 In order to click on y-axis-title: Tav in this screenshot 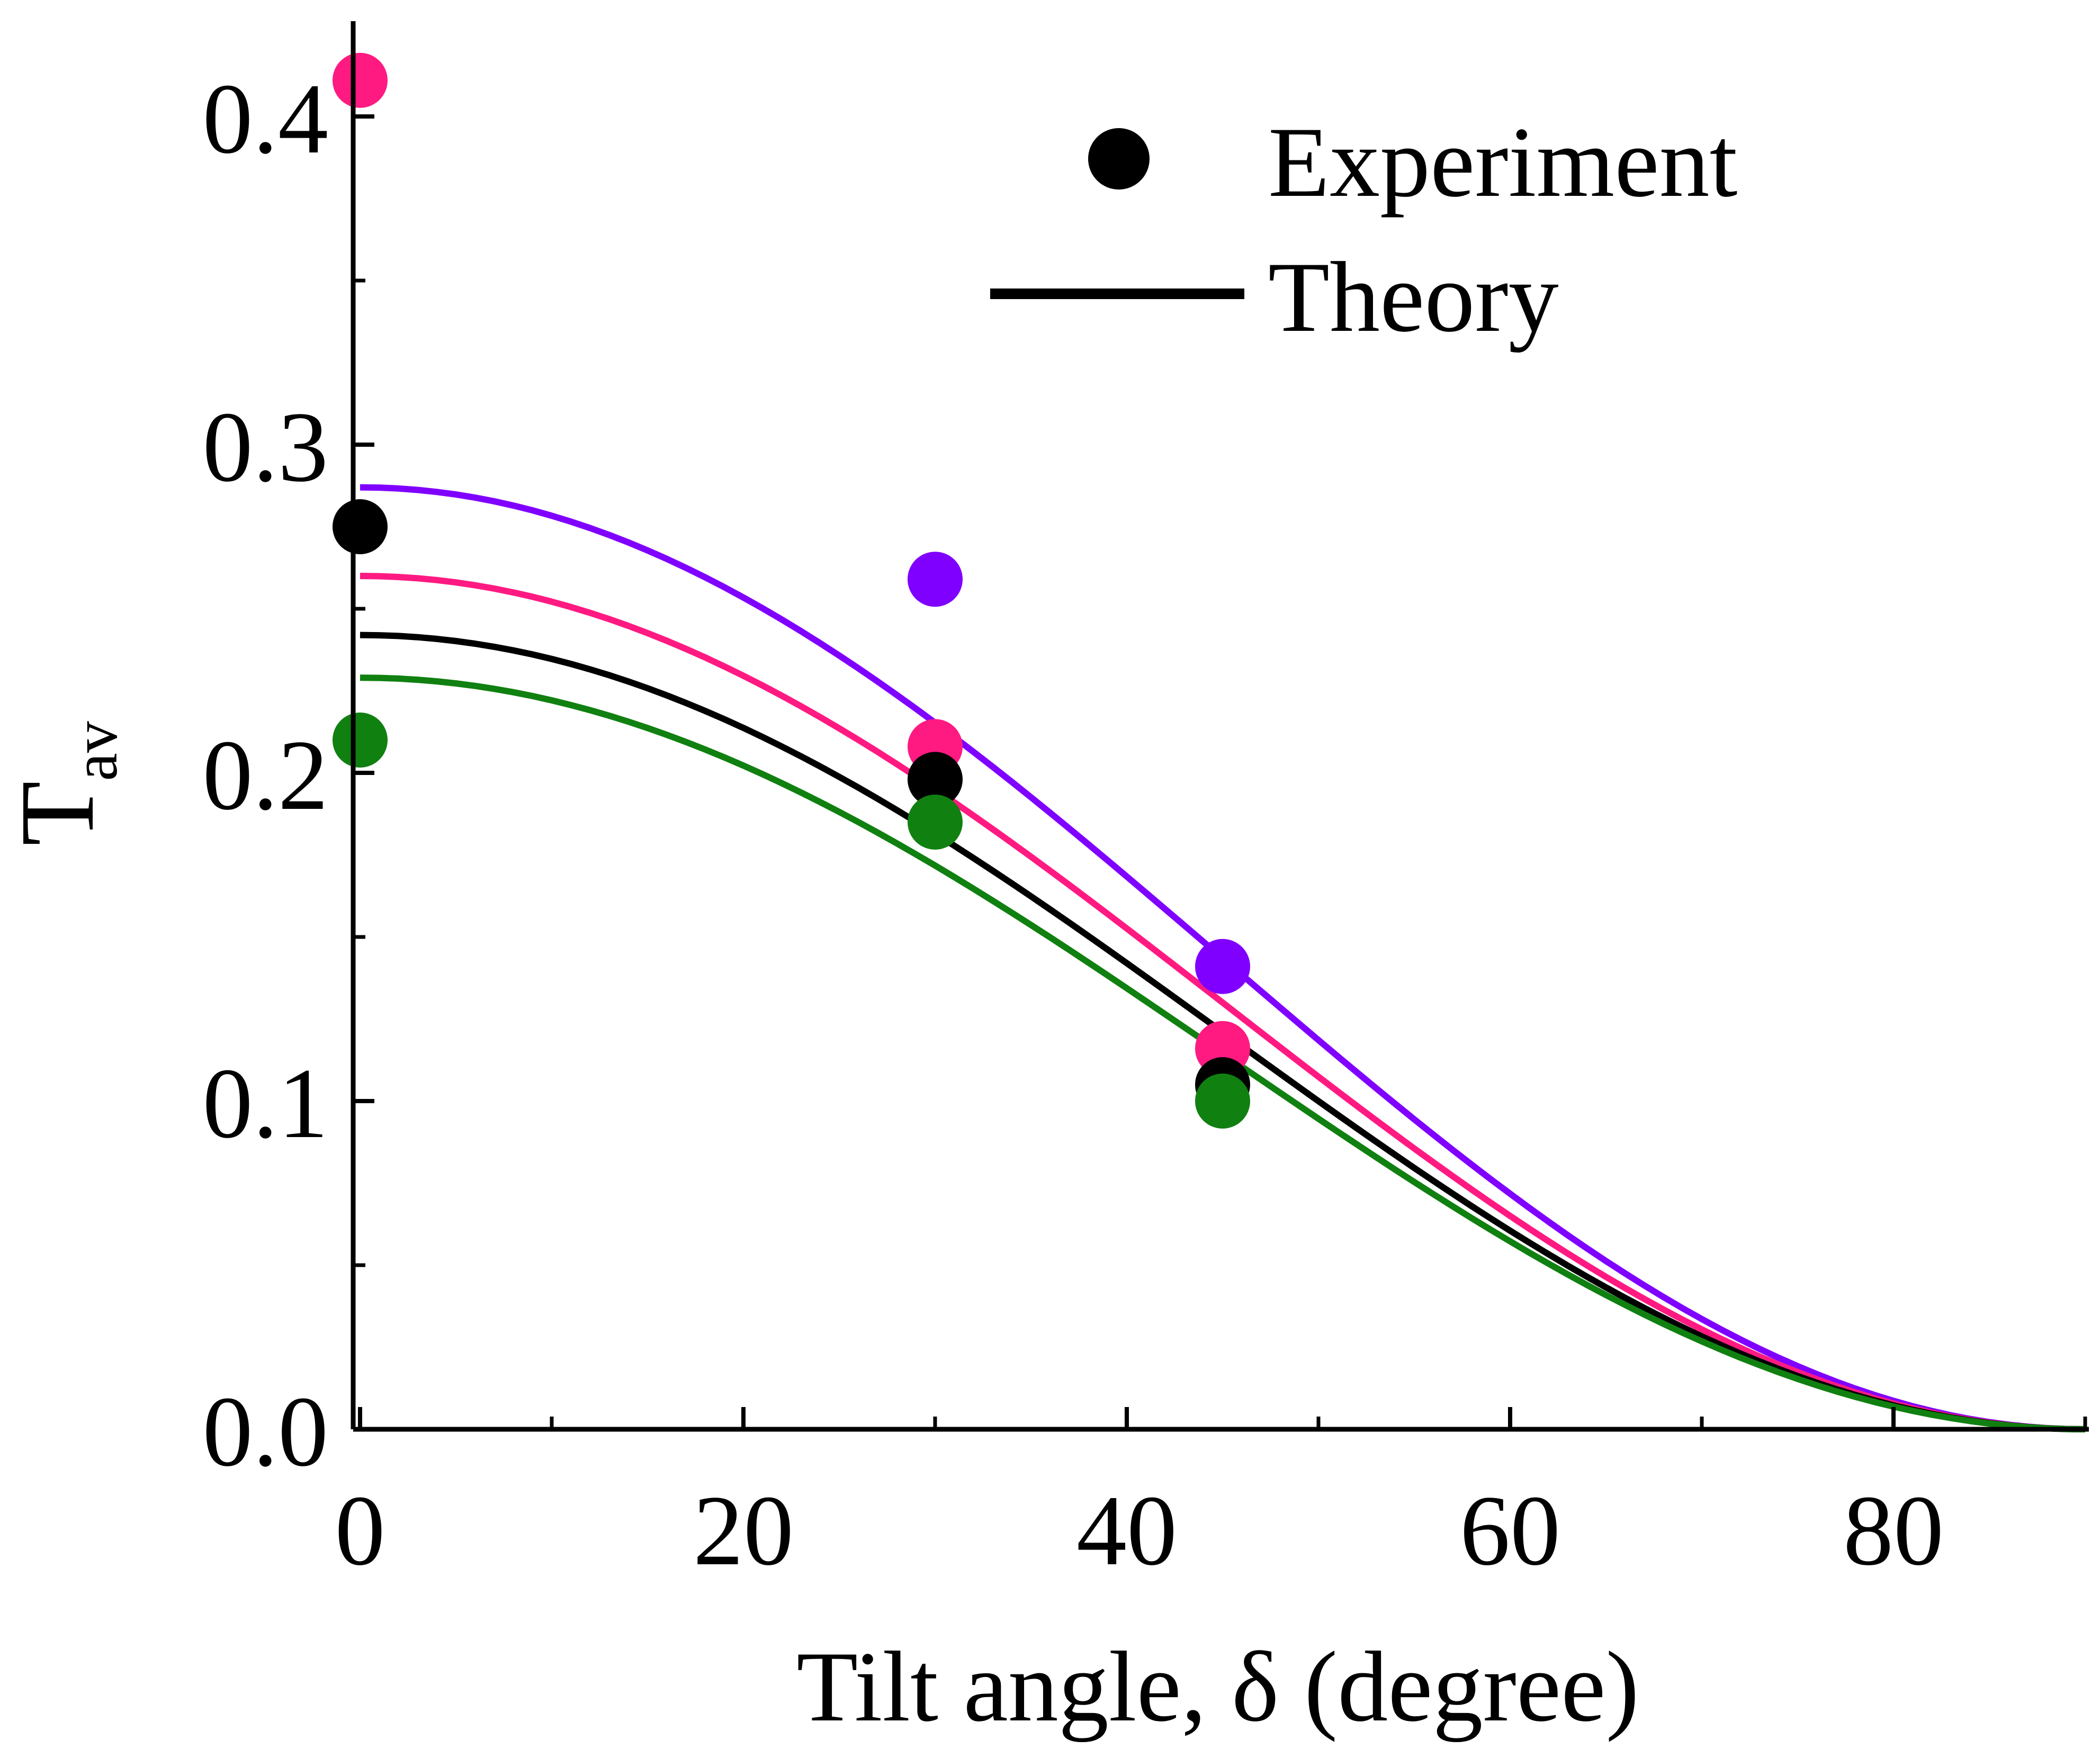, I will do `click(65, 783)`.